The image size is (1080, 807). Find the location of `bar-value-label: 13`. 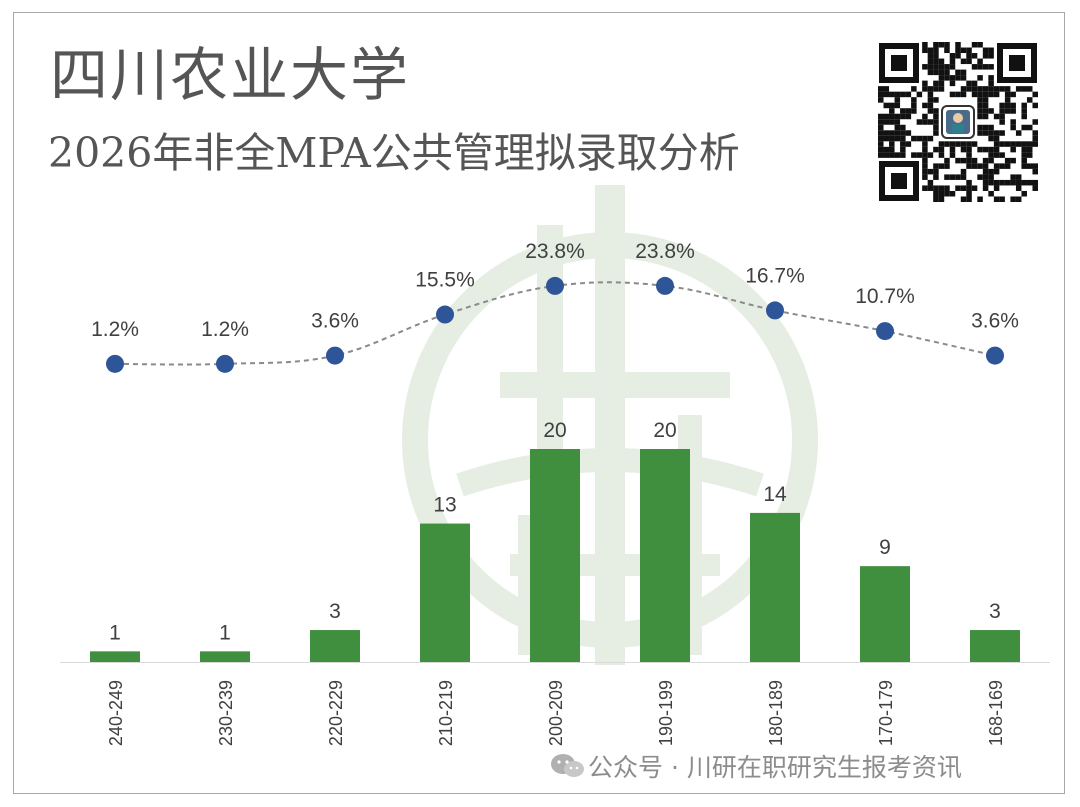

bar-value-label: 13 is located at coordinates (444, 505).